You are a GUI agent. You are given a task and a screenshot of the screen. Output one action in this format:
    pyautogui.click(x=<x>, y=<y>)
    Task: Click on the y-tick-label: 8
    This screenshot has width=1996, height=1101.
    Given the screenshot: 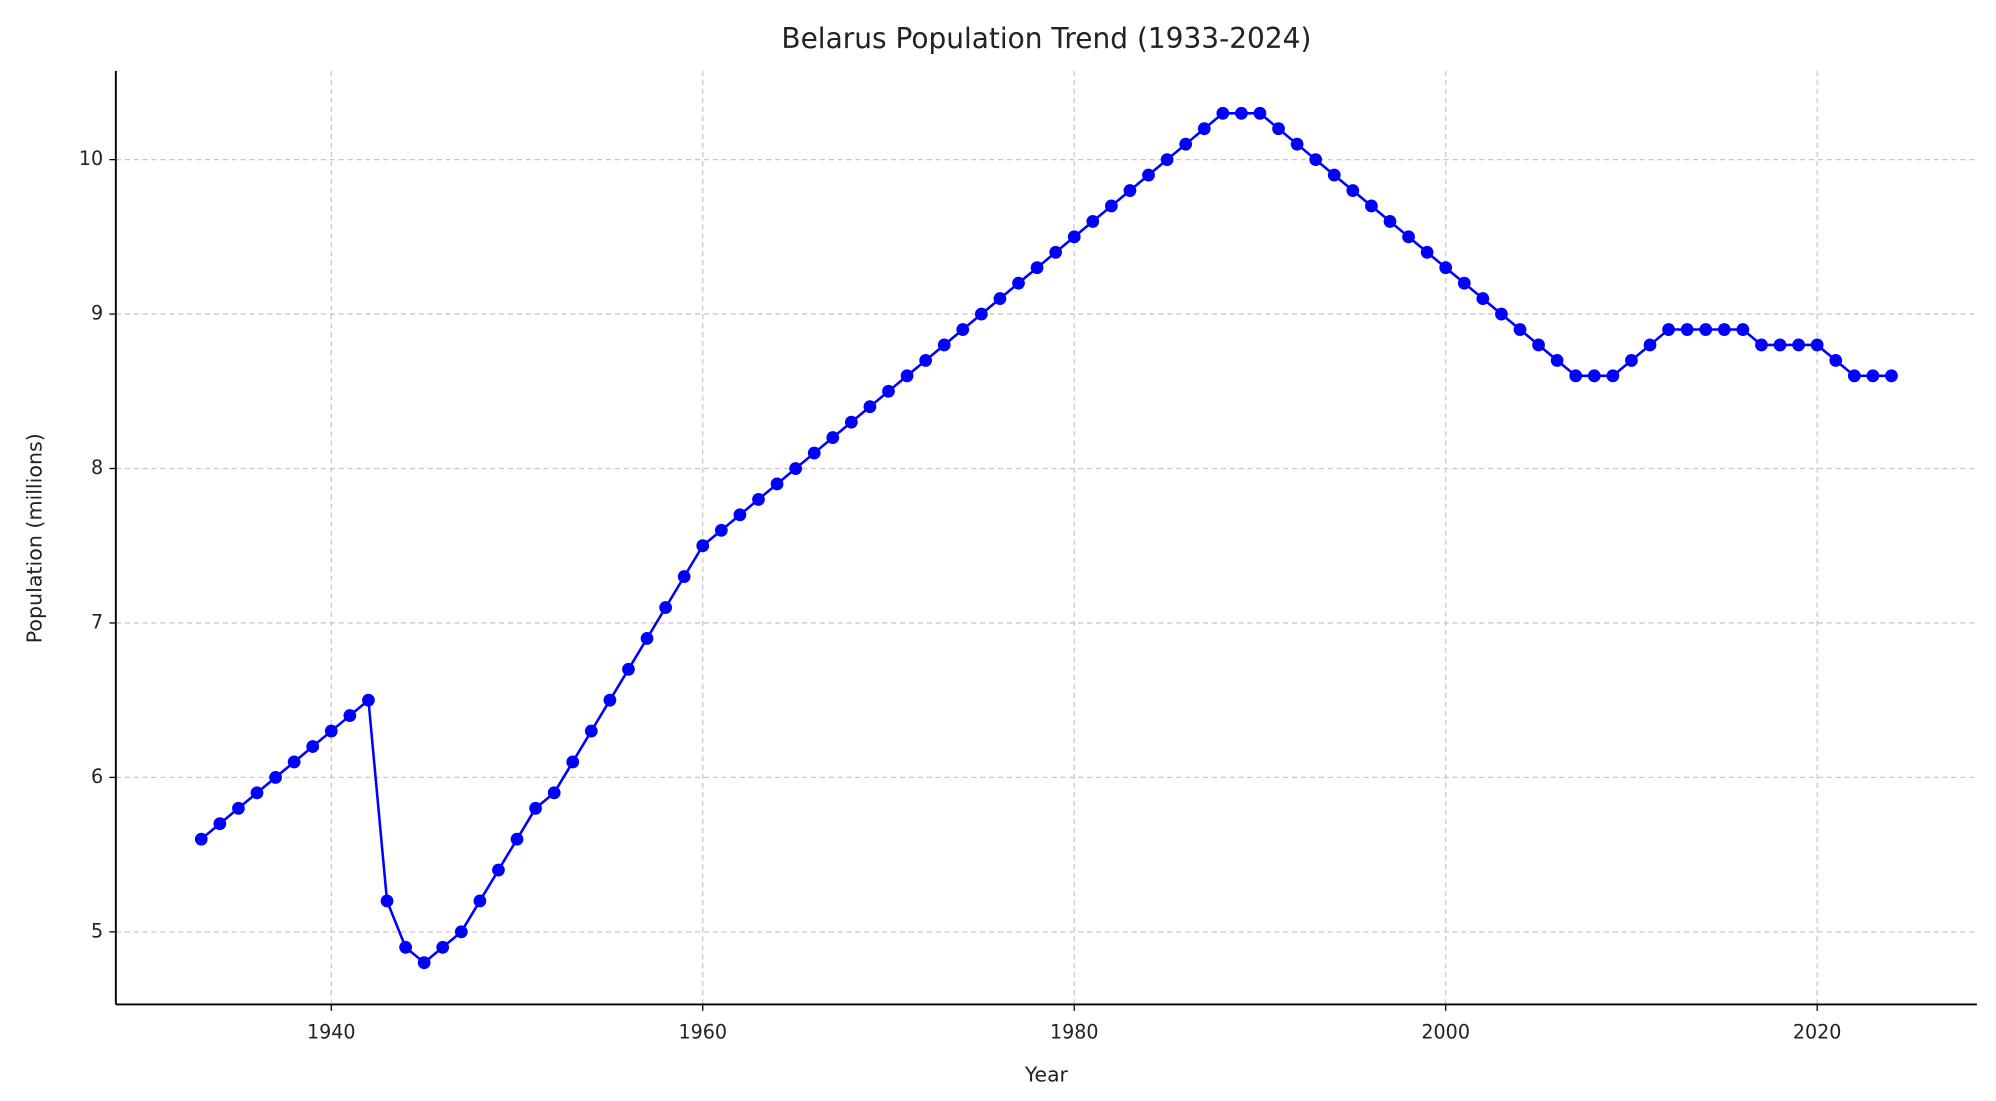 What is the action you would take?
    pyautogui.click(x=97, y=467)
    